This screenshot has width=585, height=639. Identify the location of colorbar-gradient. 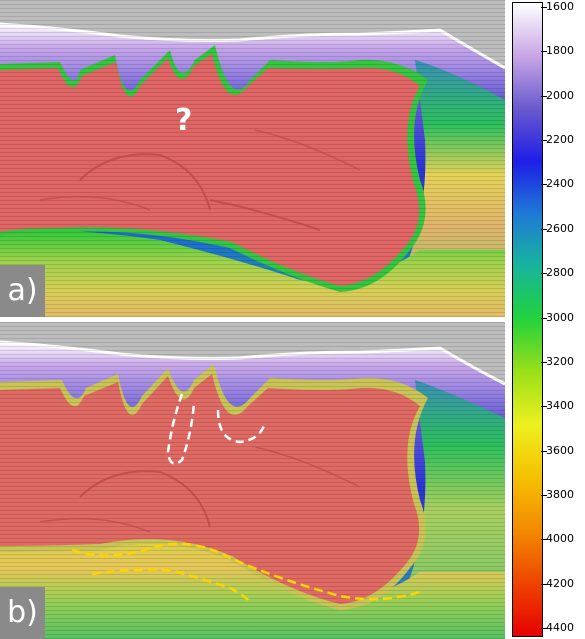
(527, 319).